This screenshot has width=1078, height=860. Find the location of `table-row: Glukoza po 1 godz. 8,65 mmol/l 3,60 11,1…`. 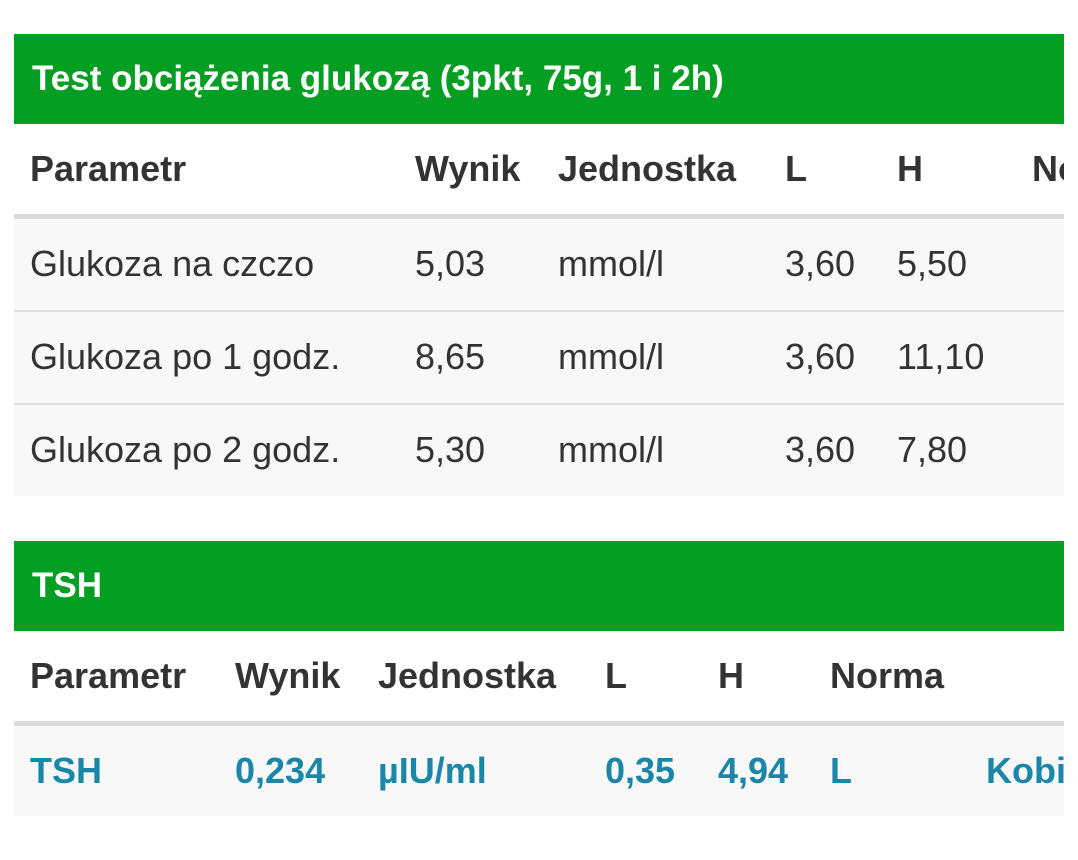

table-row: Glukoza po 1 godz. 8,65 mmol/l 3,60 11,1… is located at coordinates (539, 358).